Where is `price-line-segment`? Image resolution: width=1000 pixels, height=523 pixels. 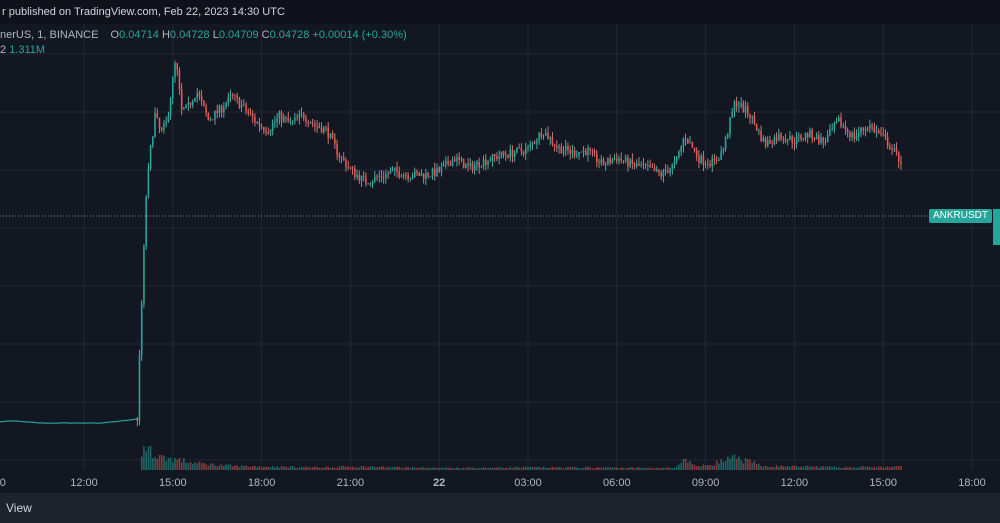
price-line-segment is located at coordinates (36, 422).